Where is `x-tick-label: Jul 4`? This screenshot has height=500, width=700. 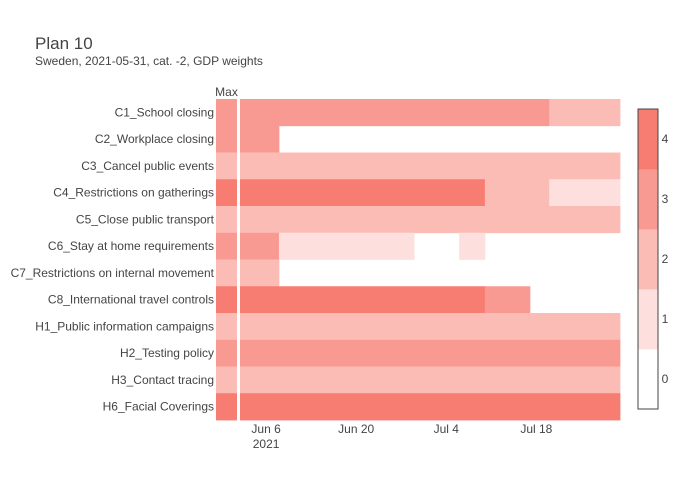
x-tick-label: Jul 4 is located at coordinates (447, 429).